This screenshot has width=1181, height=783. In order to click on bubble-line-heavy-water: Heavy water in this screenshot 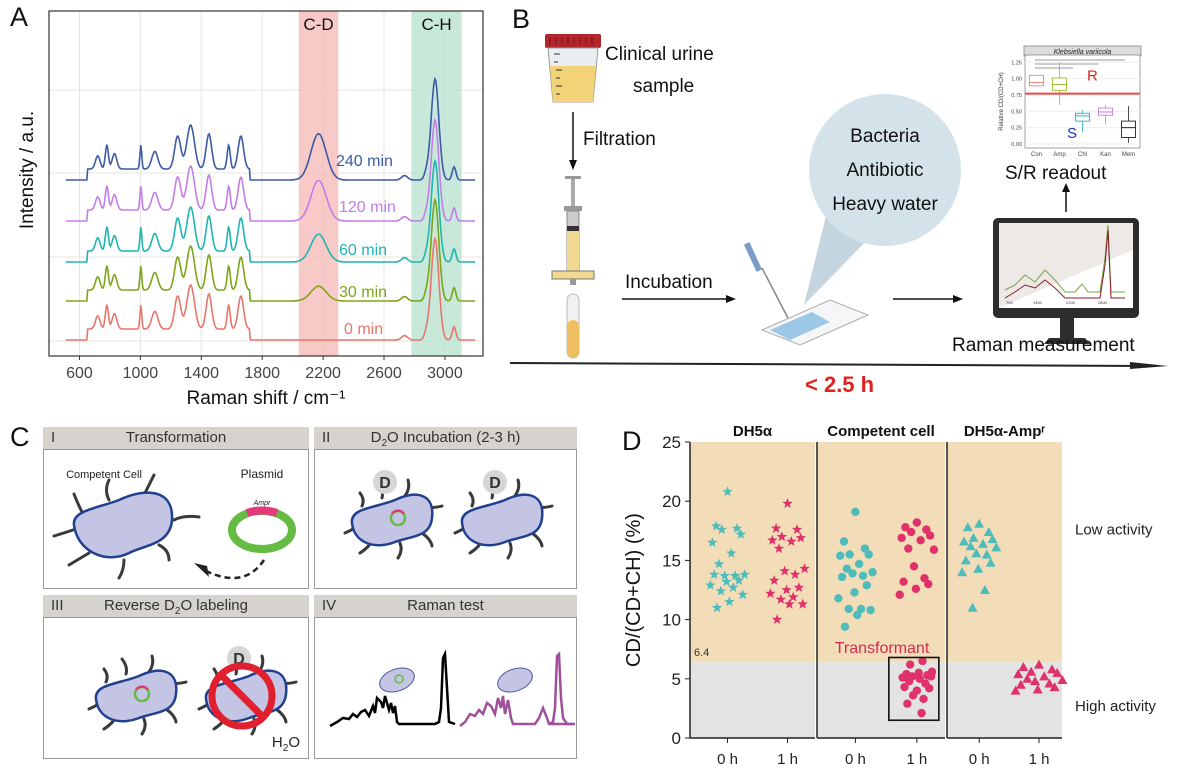, I will do `click(885, 204)`.